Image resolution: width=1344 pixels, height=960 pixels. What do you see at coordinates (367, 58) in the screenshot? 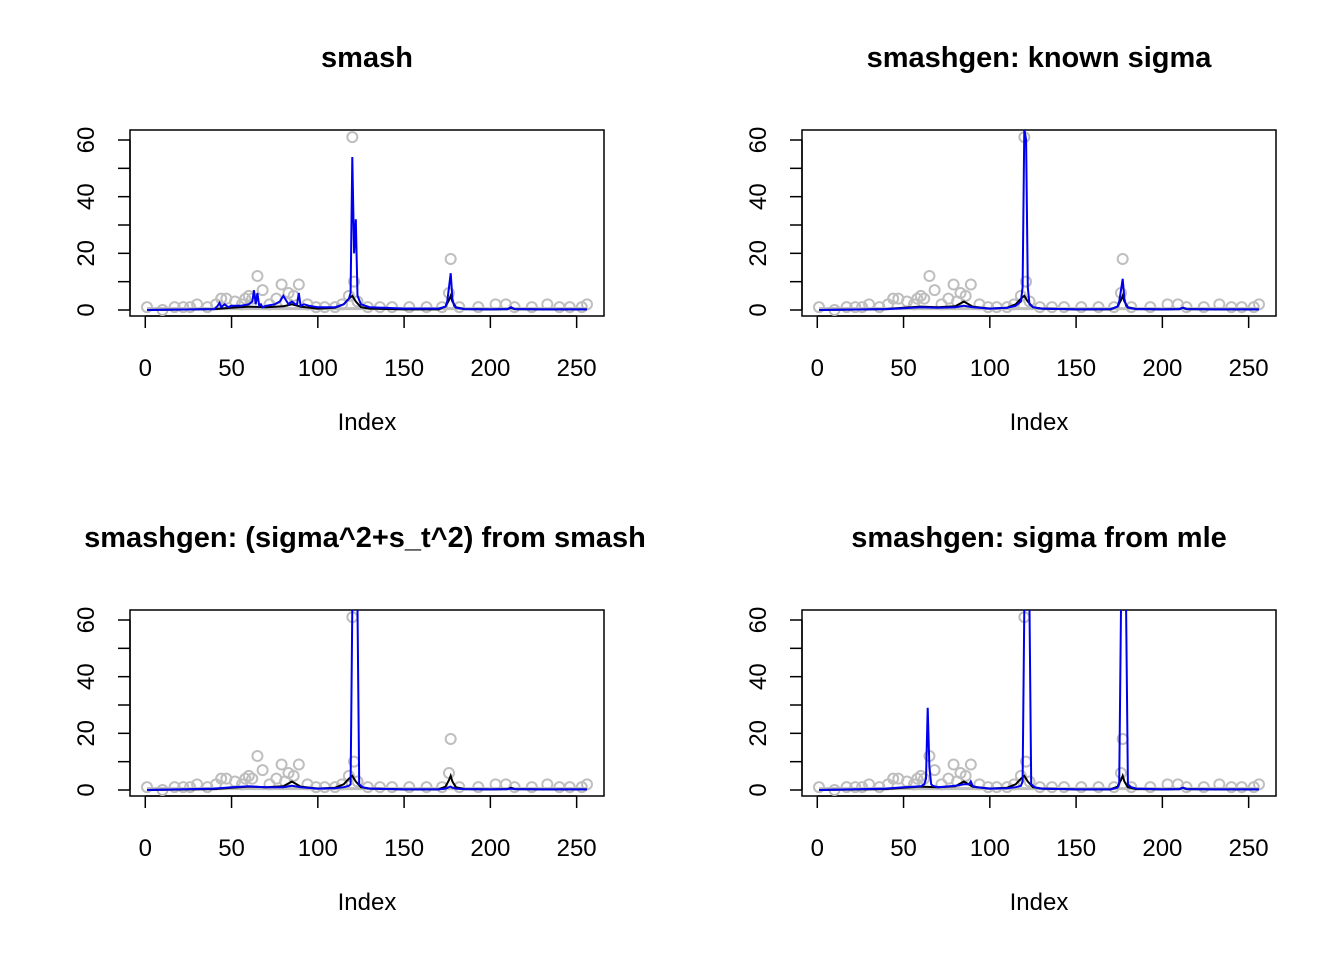
I see `panel-title: smash` at bounding box center [367, 58].